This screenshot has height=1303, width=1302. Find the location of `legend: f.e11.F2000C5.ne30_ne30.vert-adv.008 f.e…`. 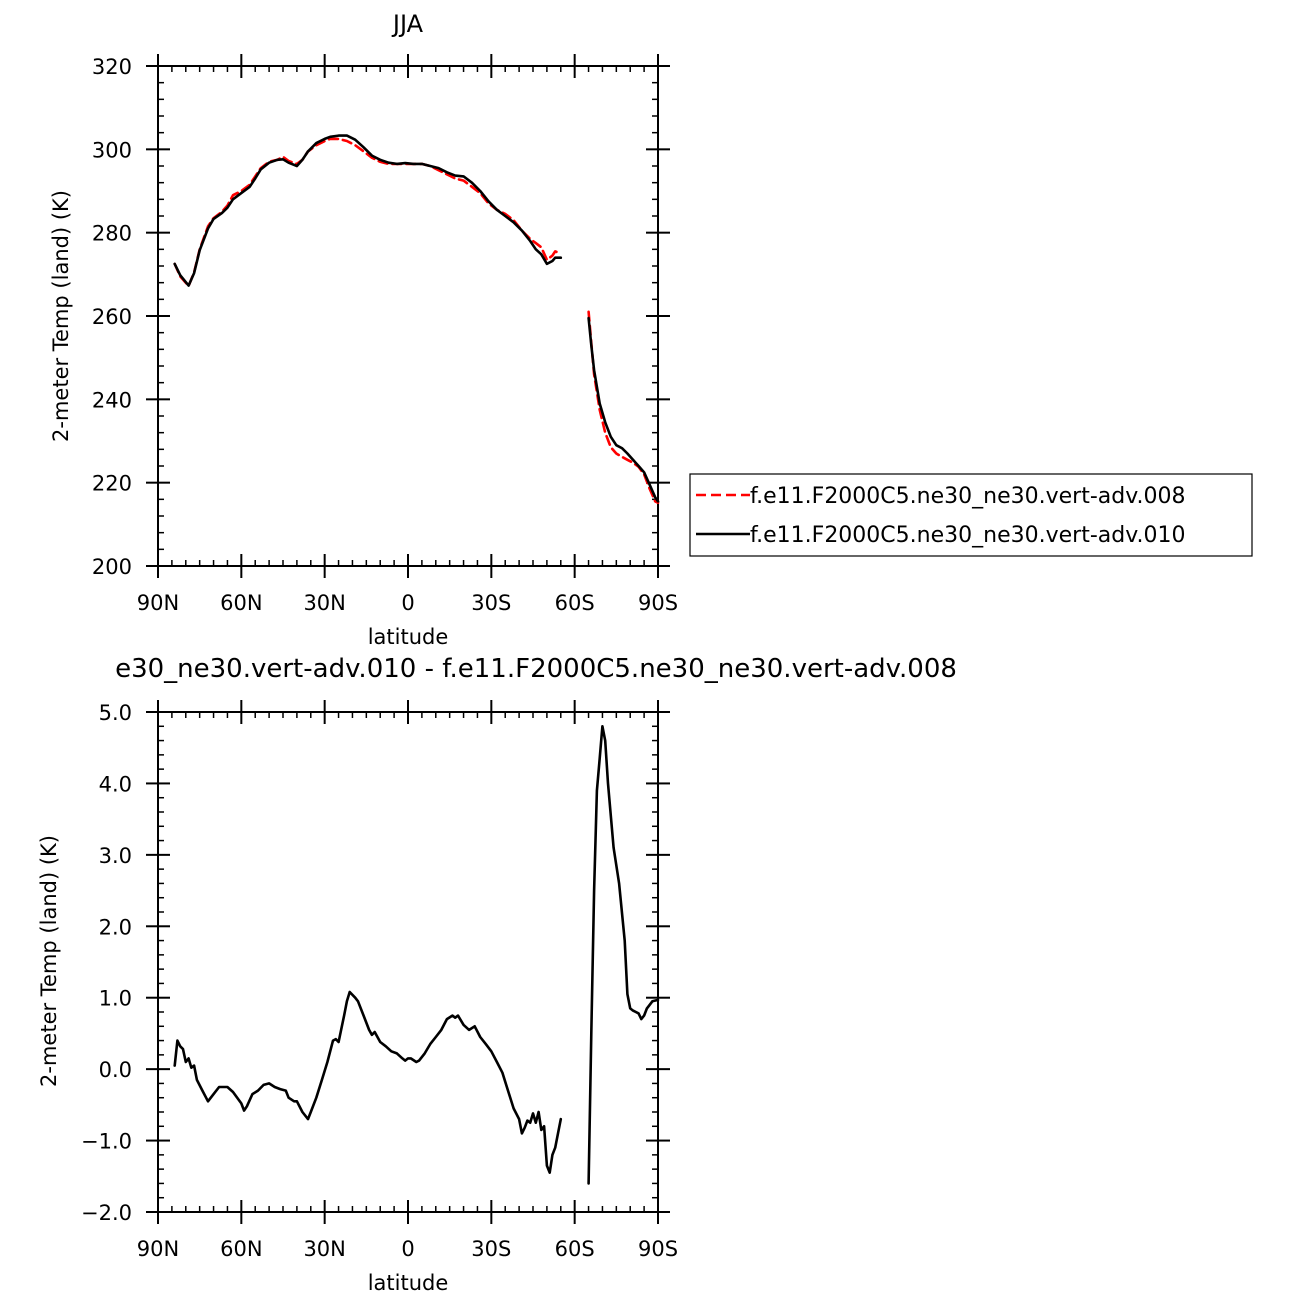

legend: f.e11.F2000C5.ne30_ne30.vert-adv.008 f.e… is located at coordinates (971, 515).